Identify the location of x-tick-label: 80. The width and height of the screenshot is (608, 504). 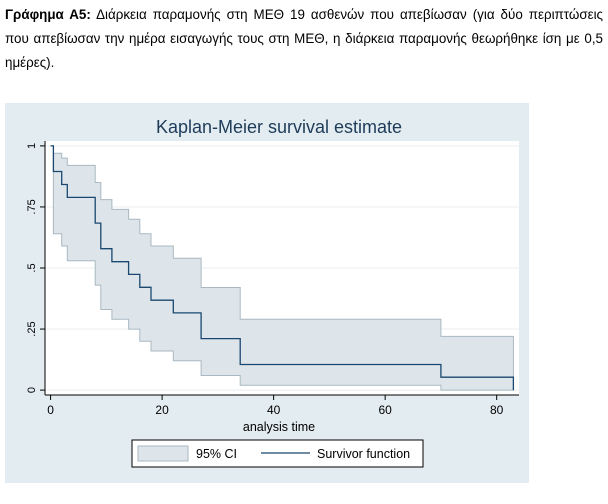
(497, 410).